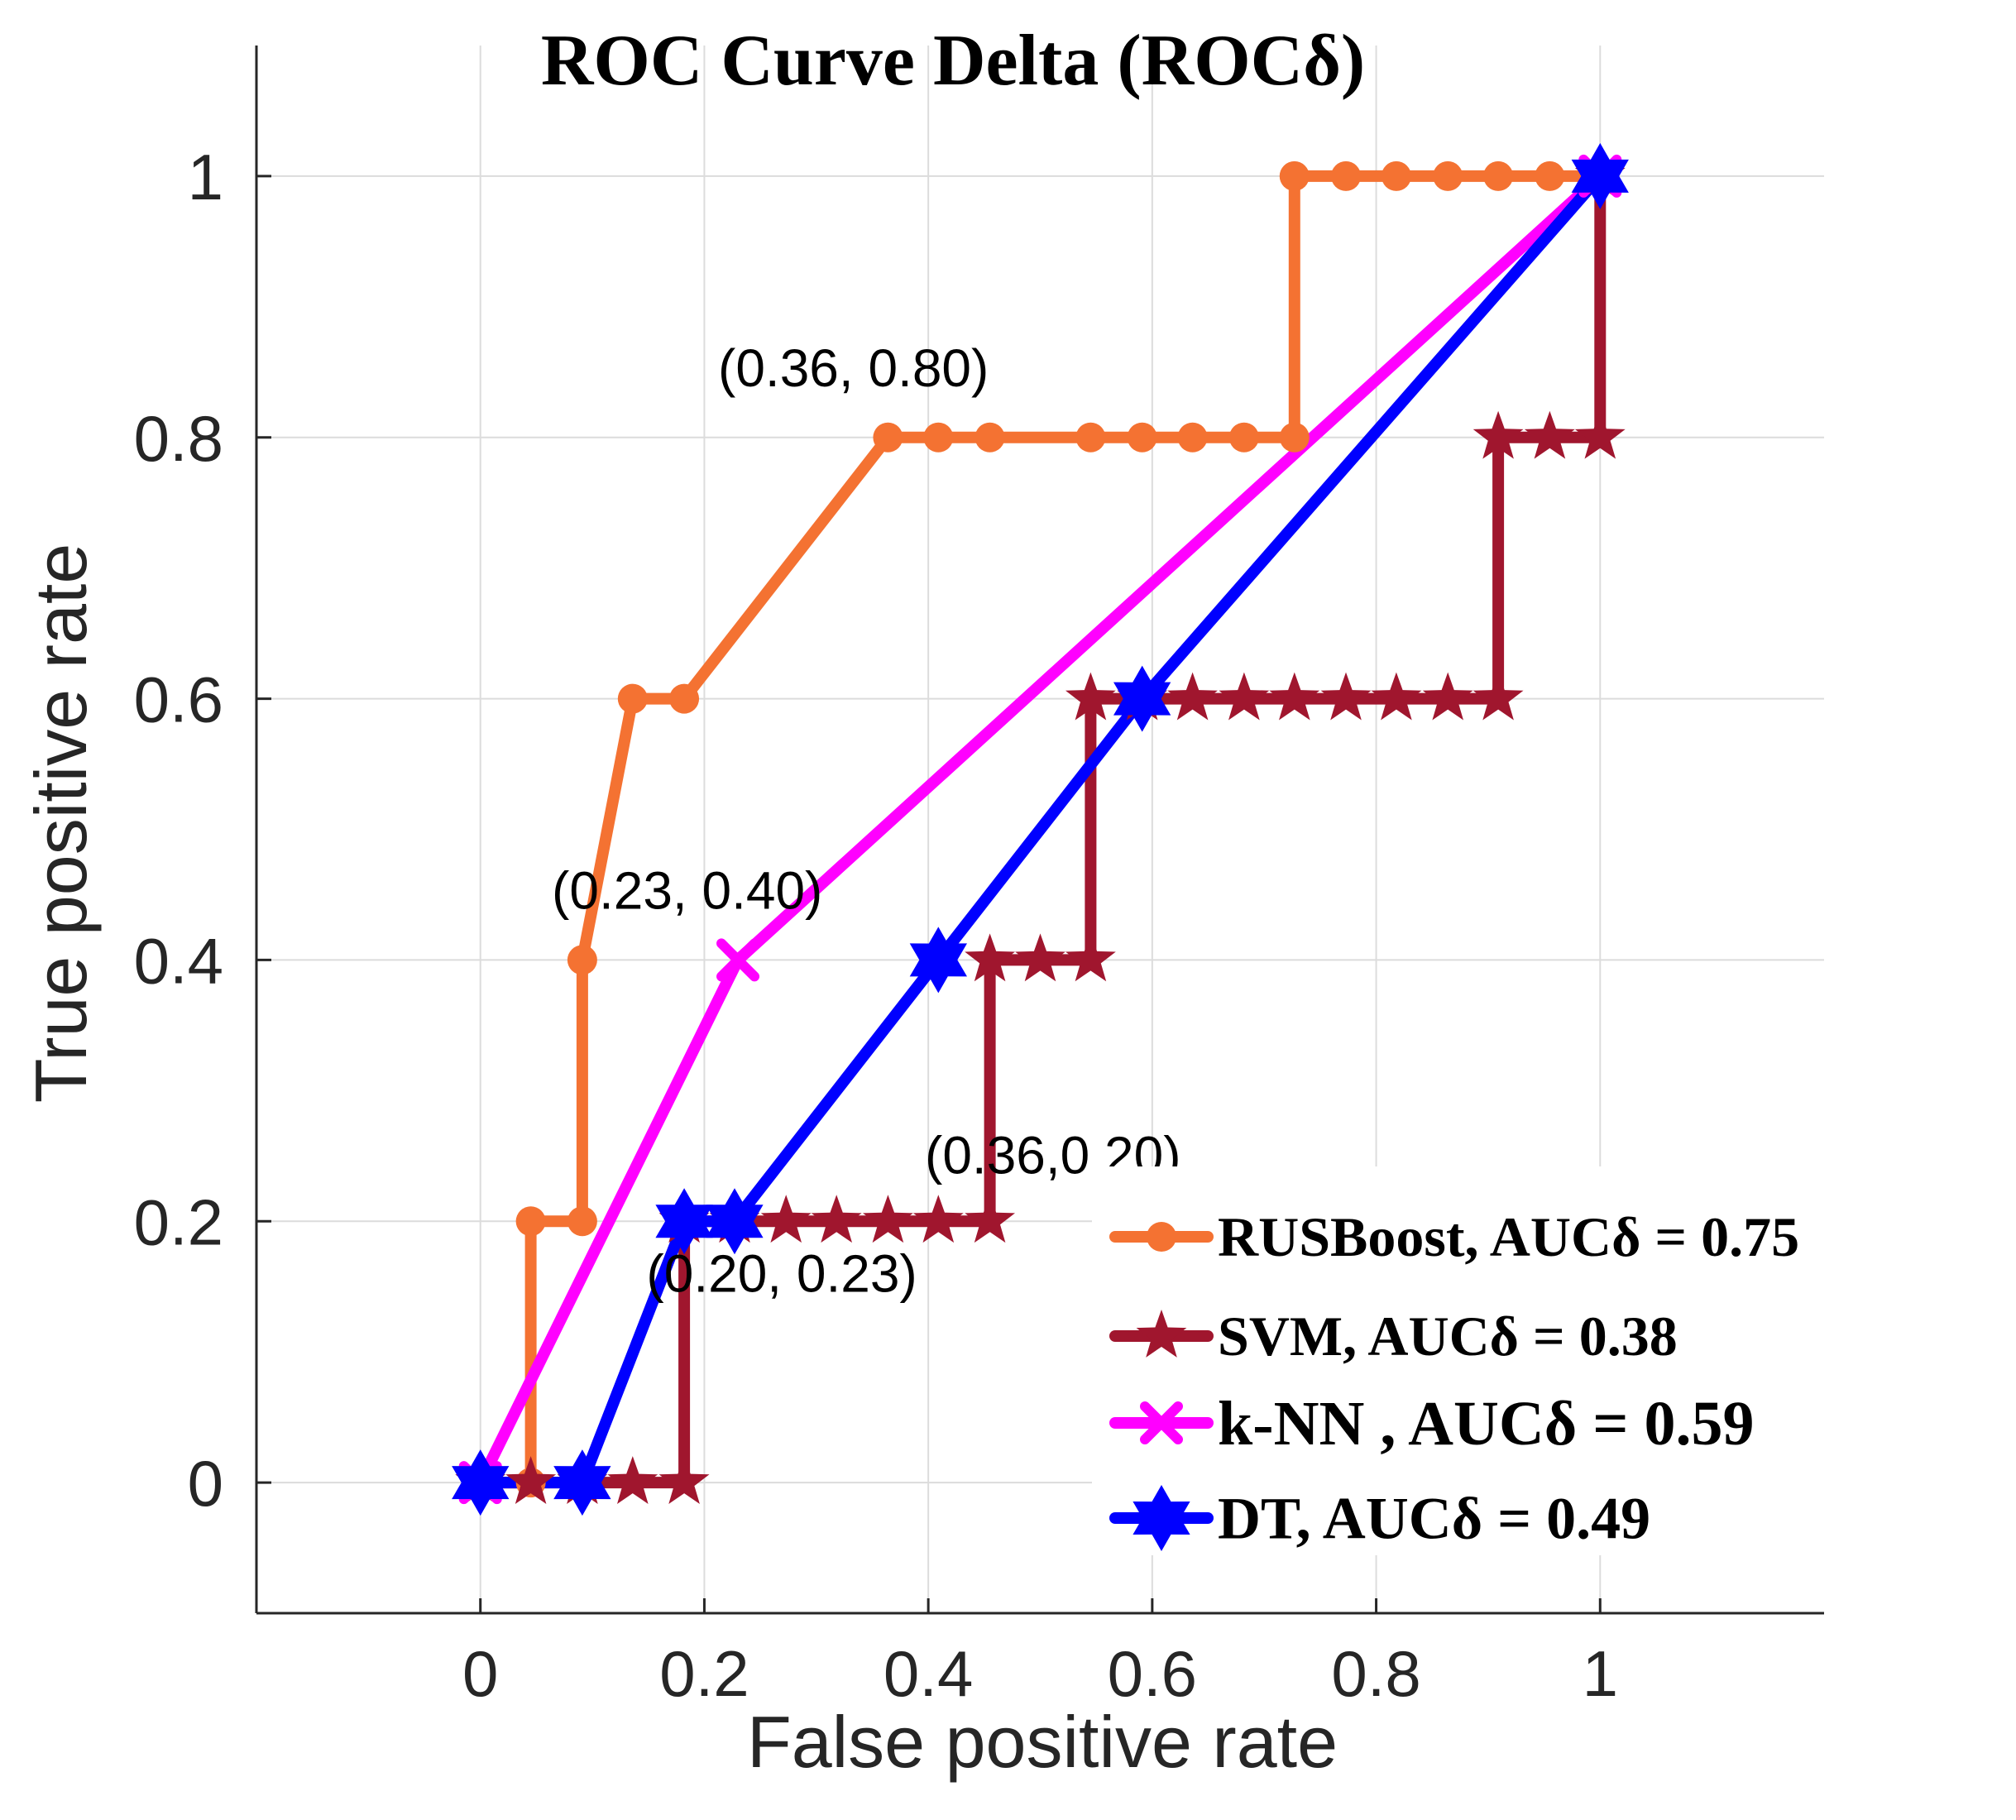 The width and height of the screenshot is (2016, 1820). What do you see at coordinates (205, 1483) in the screenshot?
I see `y-tick-label: 0` at bounding box center [205, 1483].